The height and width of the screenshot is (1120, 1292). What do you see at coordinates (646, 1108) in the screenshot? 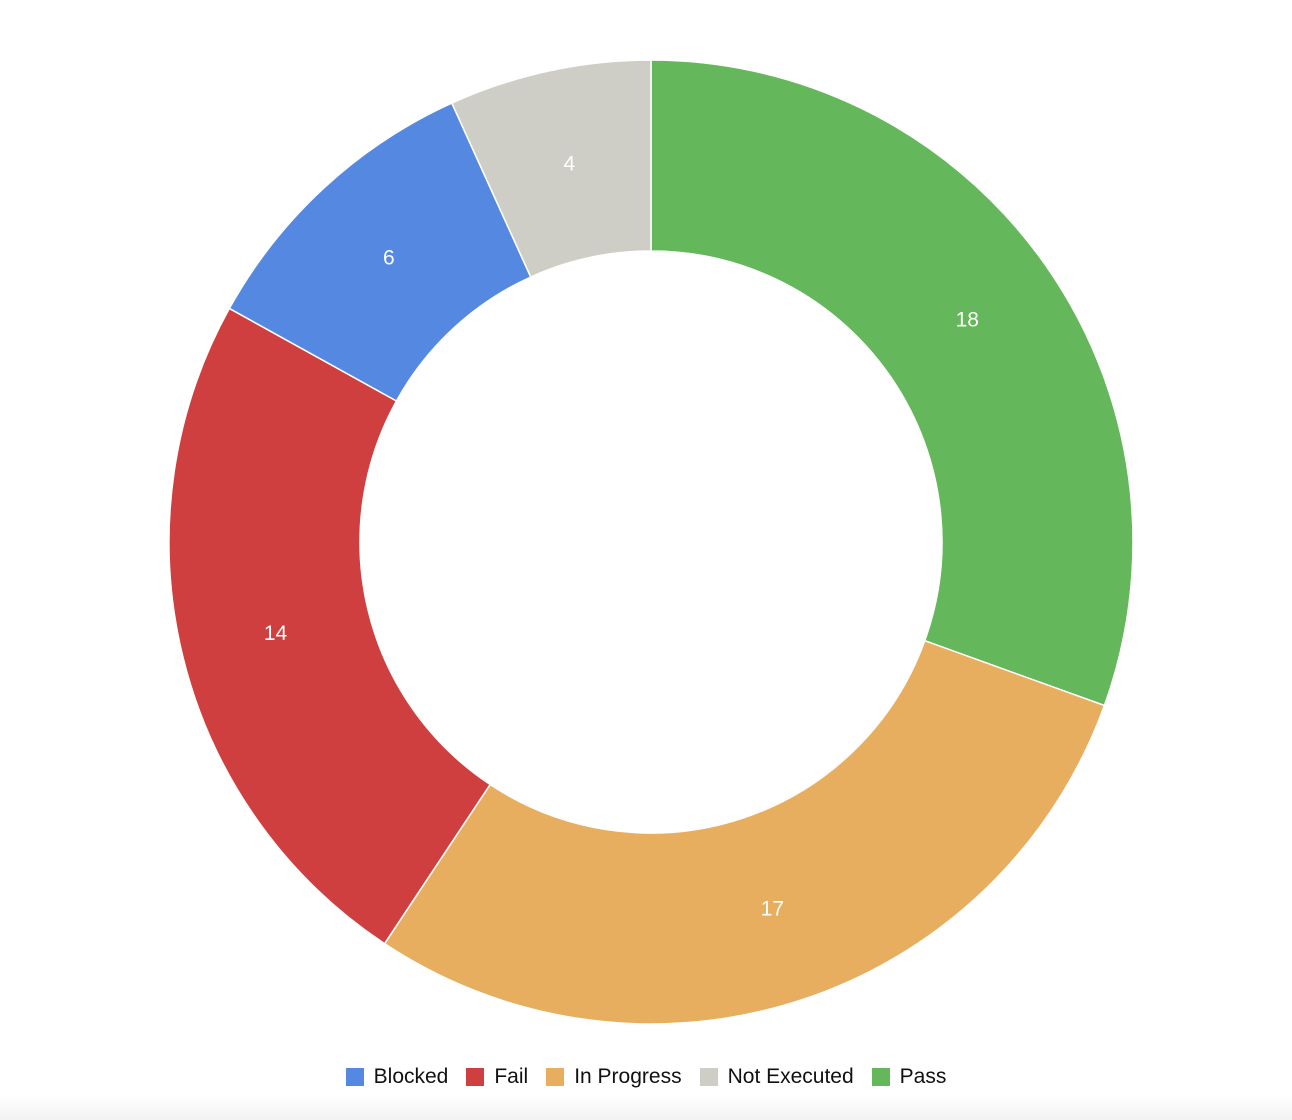
I see `bottom-edge` at bounding box center [646, 1108].